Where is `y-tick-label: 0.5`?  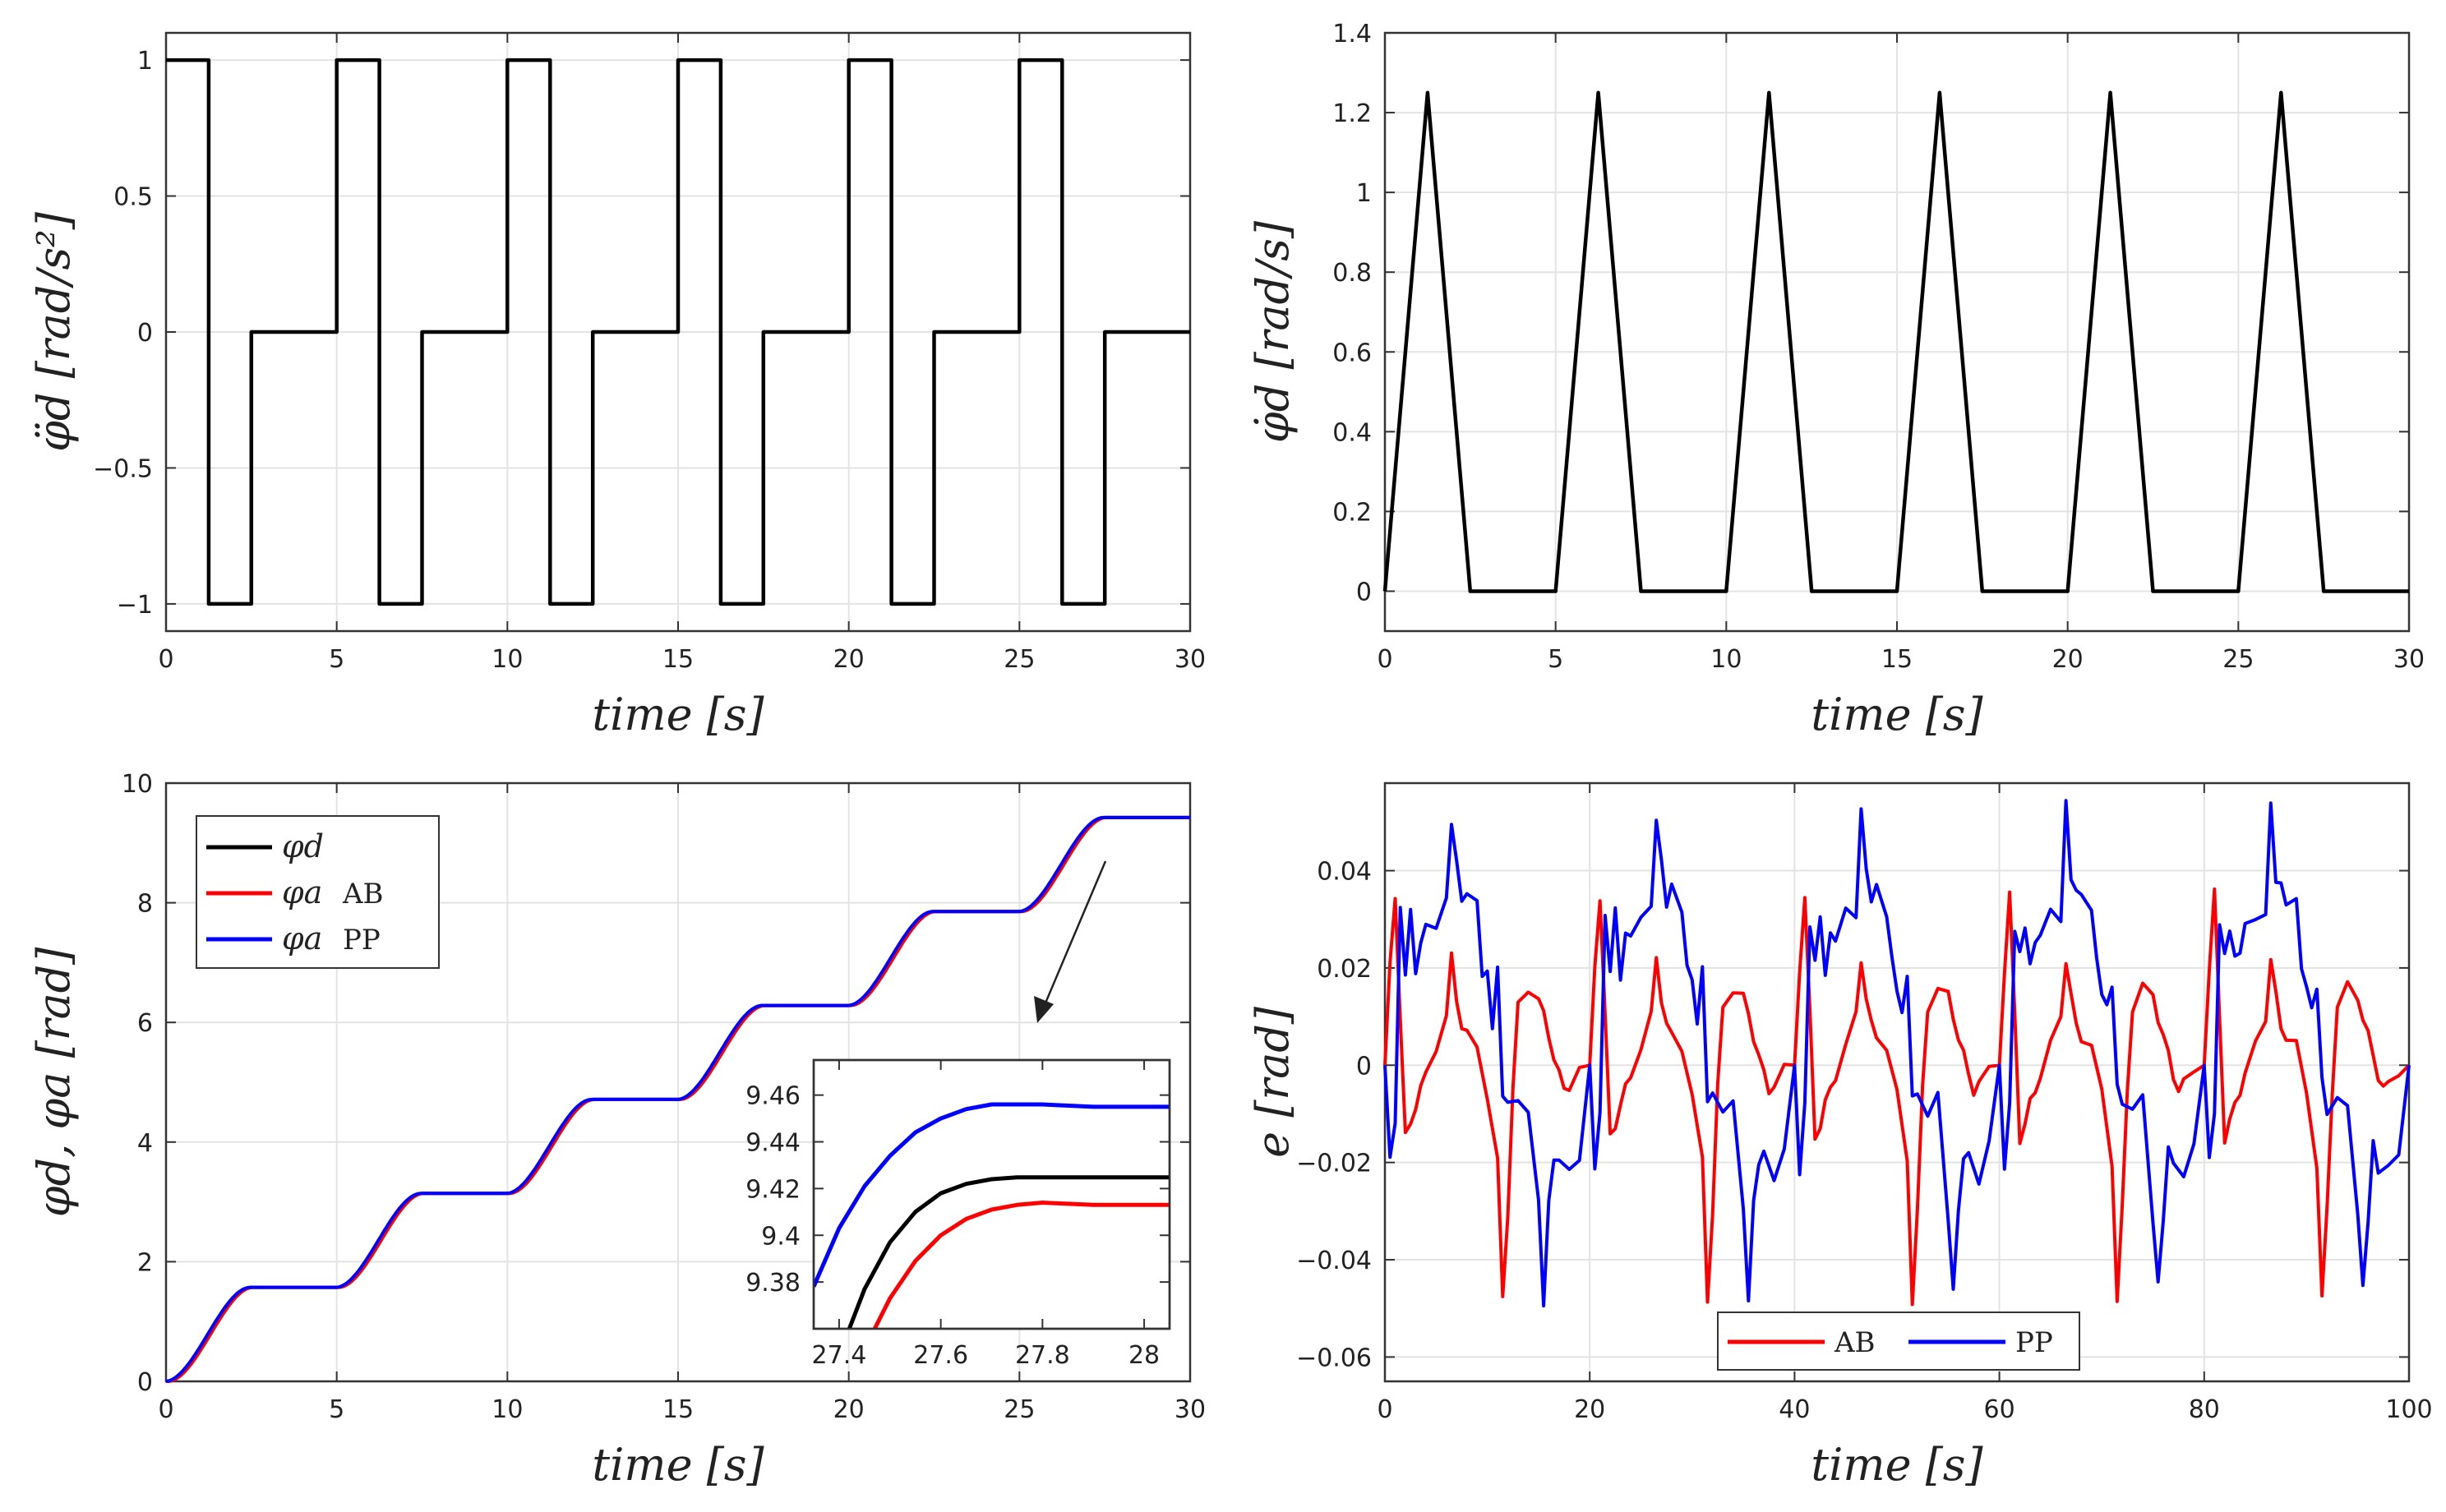
y-tick-label: 0.5 is located at coordinates (133, 197).